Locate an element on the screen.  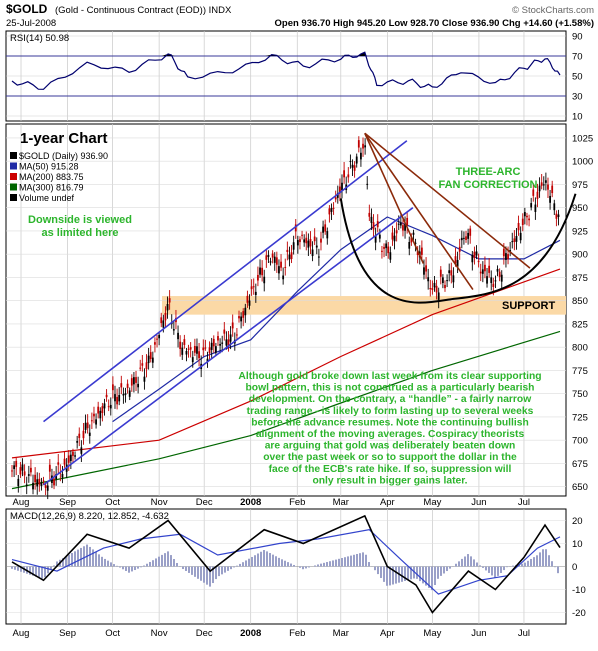
rsi-tick-label: 70 is located at coordinates (577, 57).